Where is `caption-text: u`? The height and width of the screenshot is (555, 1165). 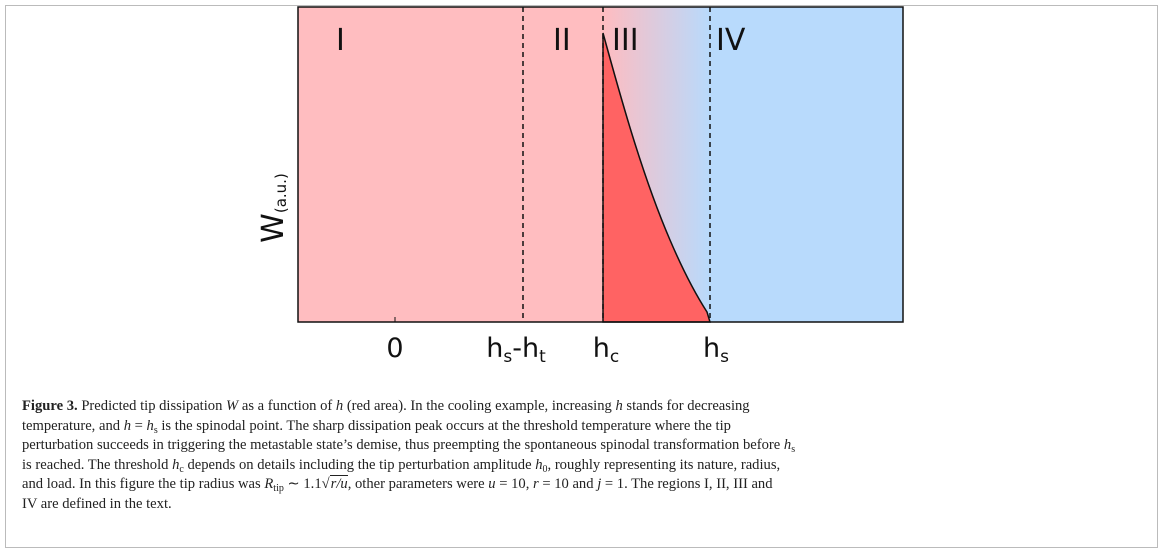
caption-text: u is located at coordinates (492, 484).